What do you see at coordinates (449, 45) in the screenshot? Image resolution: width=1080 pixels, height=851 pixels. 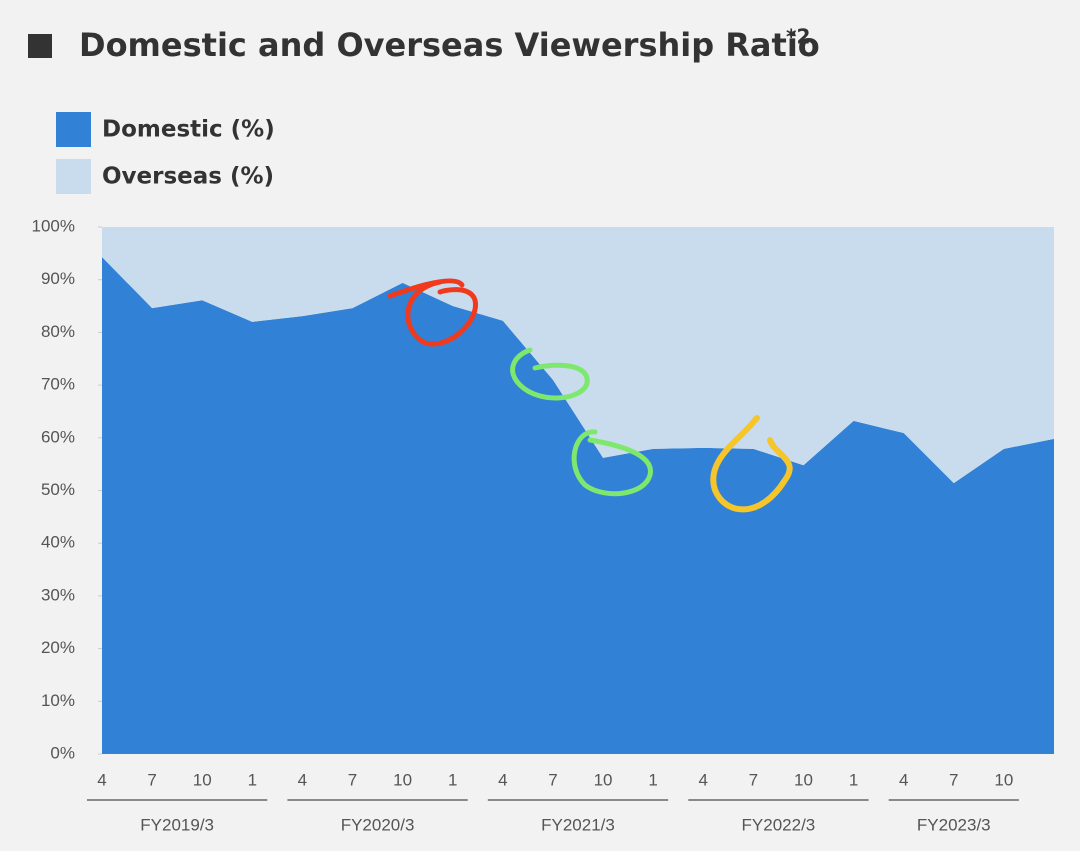 I see `chart-title: Domestic and Overseas Viewership Ratio` at bounding box center [449, 45].